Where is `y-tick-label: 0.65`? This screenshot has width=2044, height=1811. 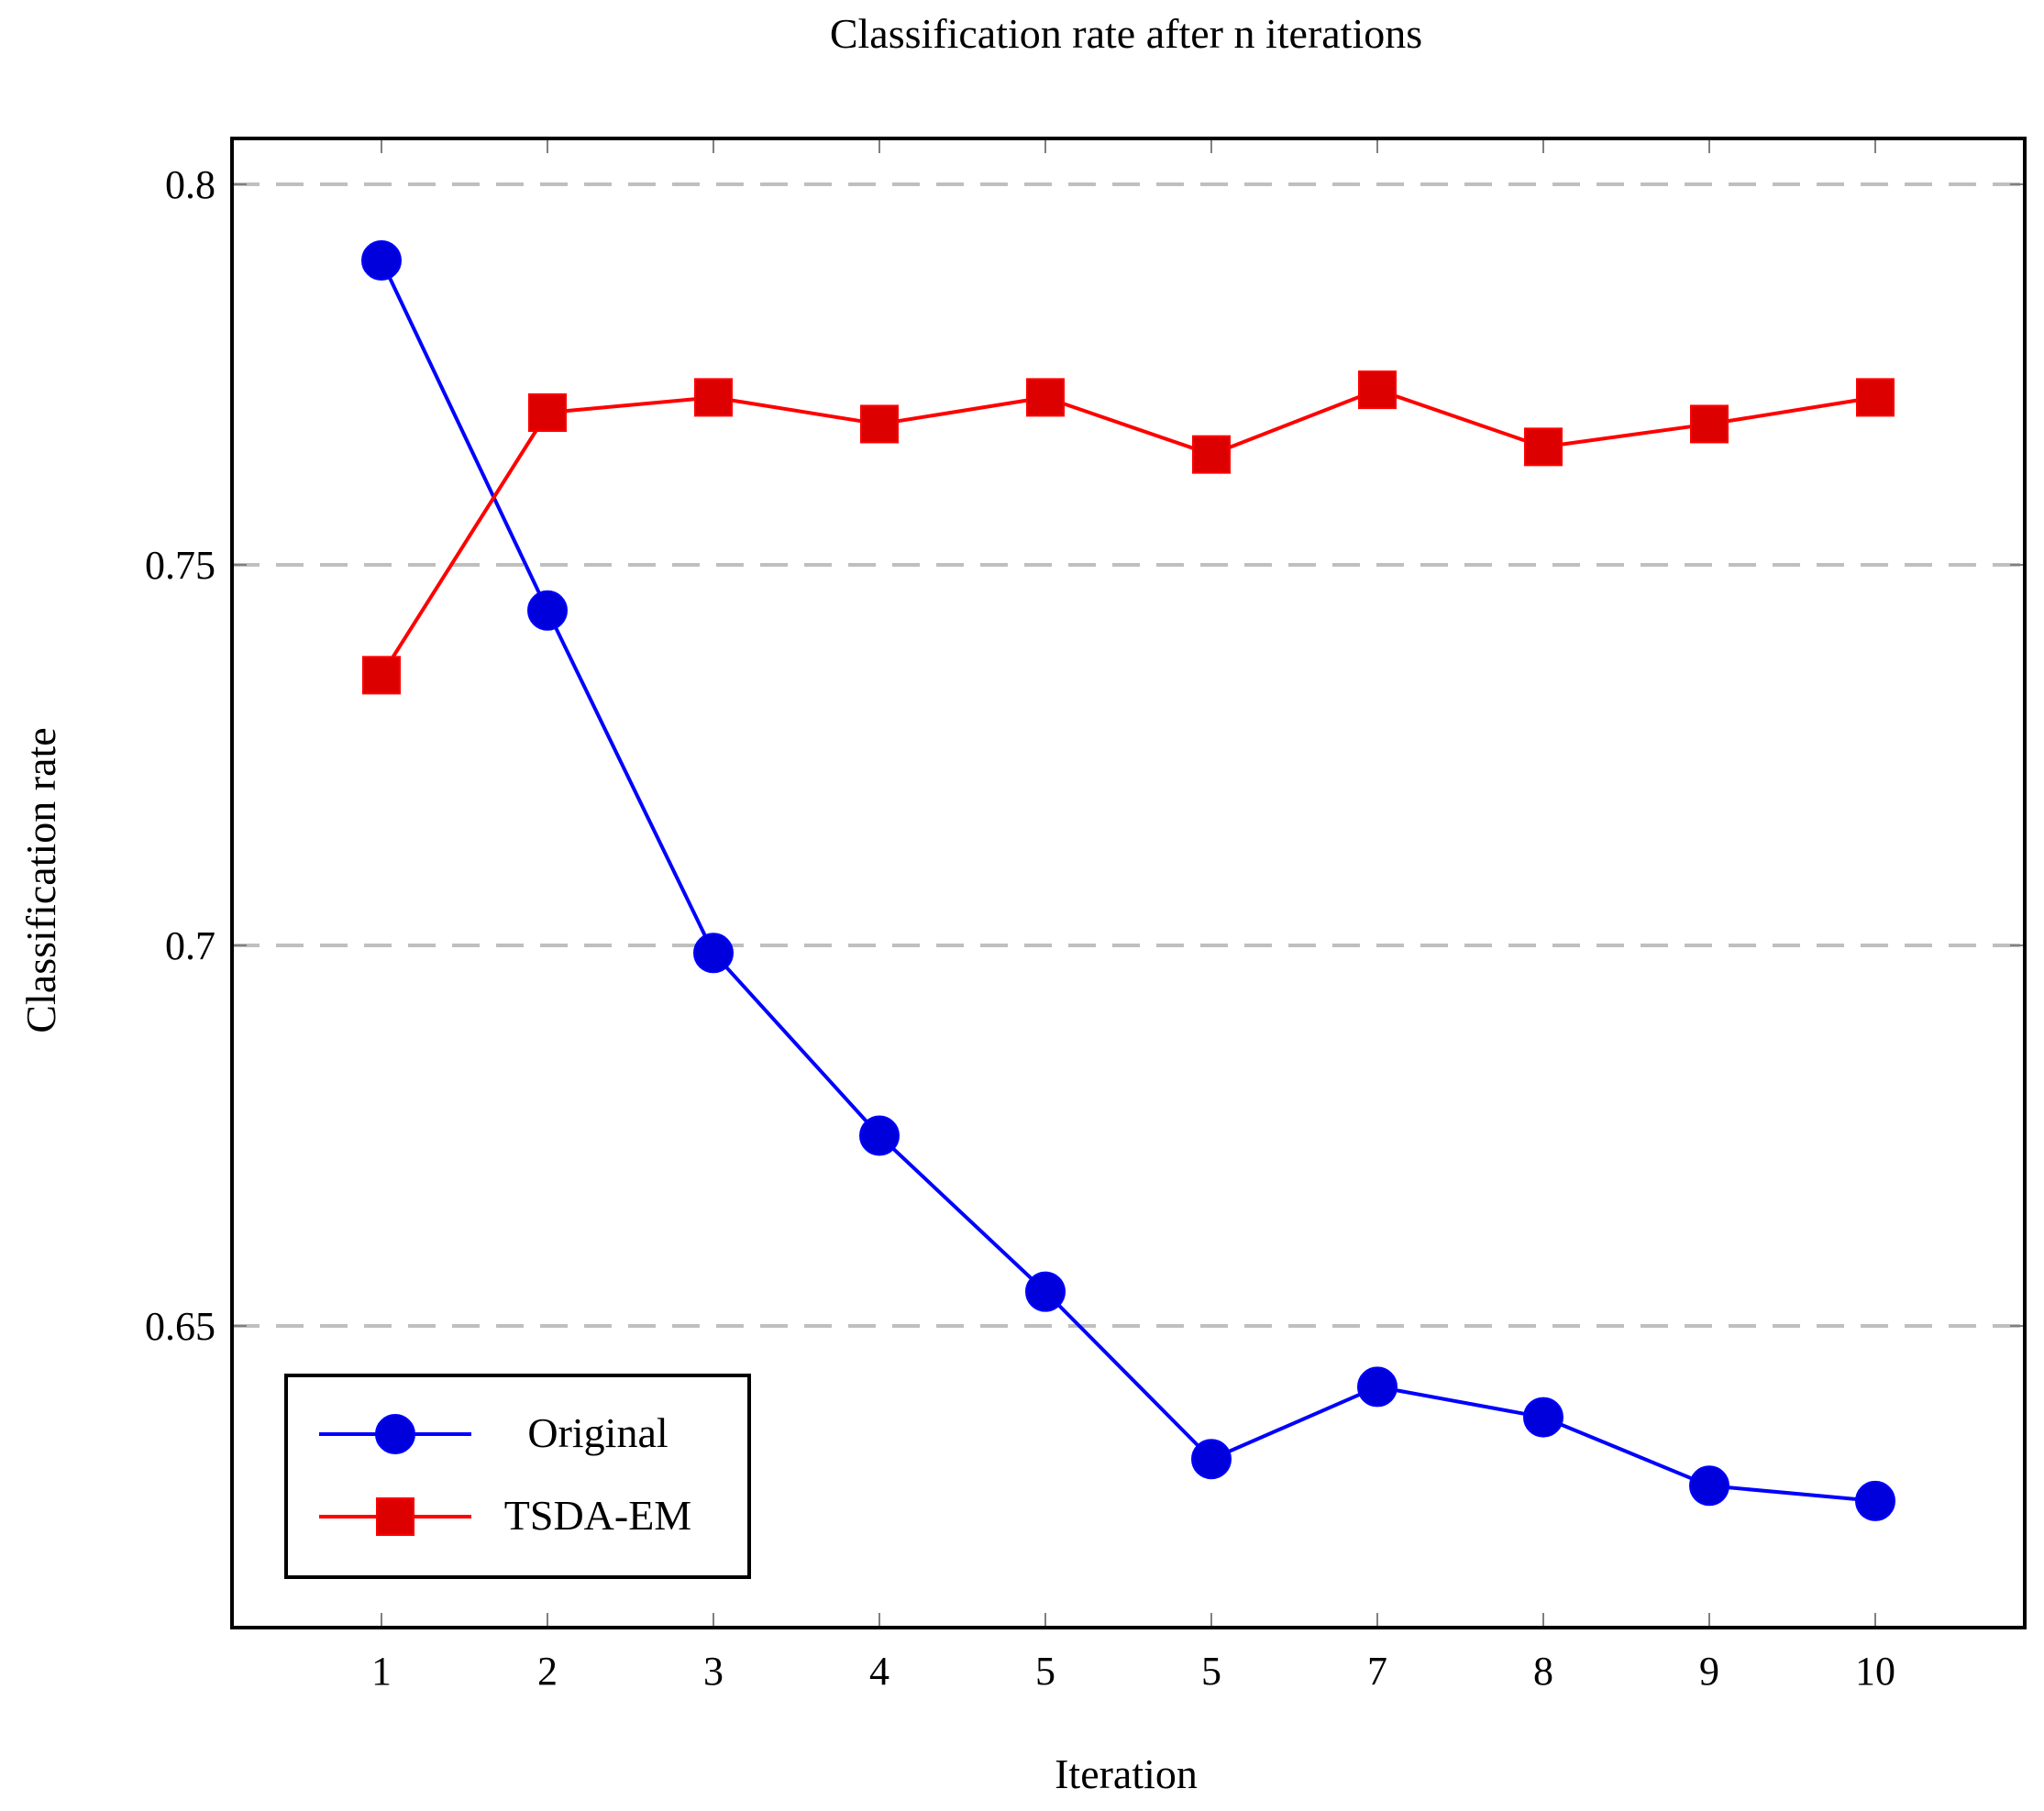
y-tick-label: 0.65 is located at coordinates (180, 1326).